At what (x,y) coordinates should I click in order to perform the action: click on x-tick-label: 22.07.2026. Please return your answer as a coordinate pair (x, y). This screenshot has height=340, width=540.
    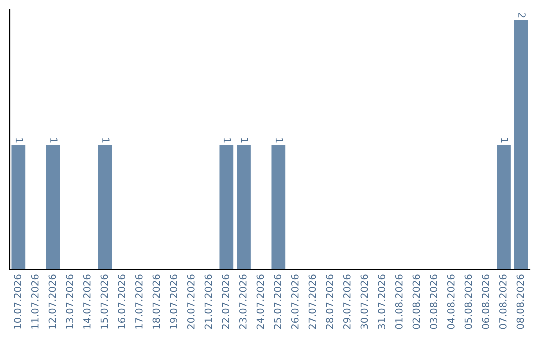
    Looking at the image, I should click on (226, 302).